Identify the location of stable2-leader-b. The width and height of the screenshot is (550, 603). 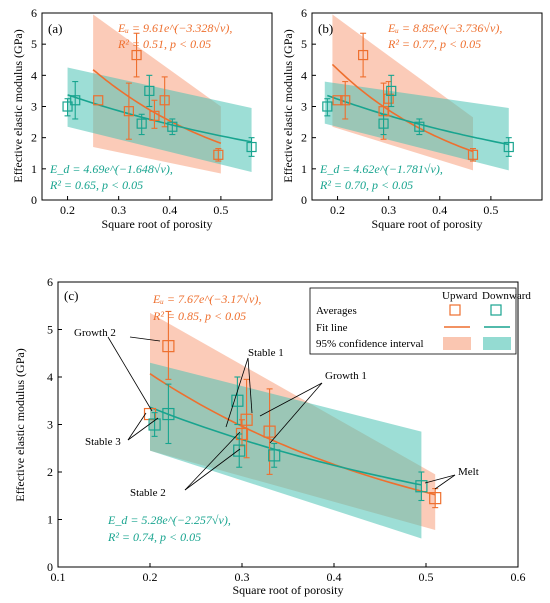
(212, 469).